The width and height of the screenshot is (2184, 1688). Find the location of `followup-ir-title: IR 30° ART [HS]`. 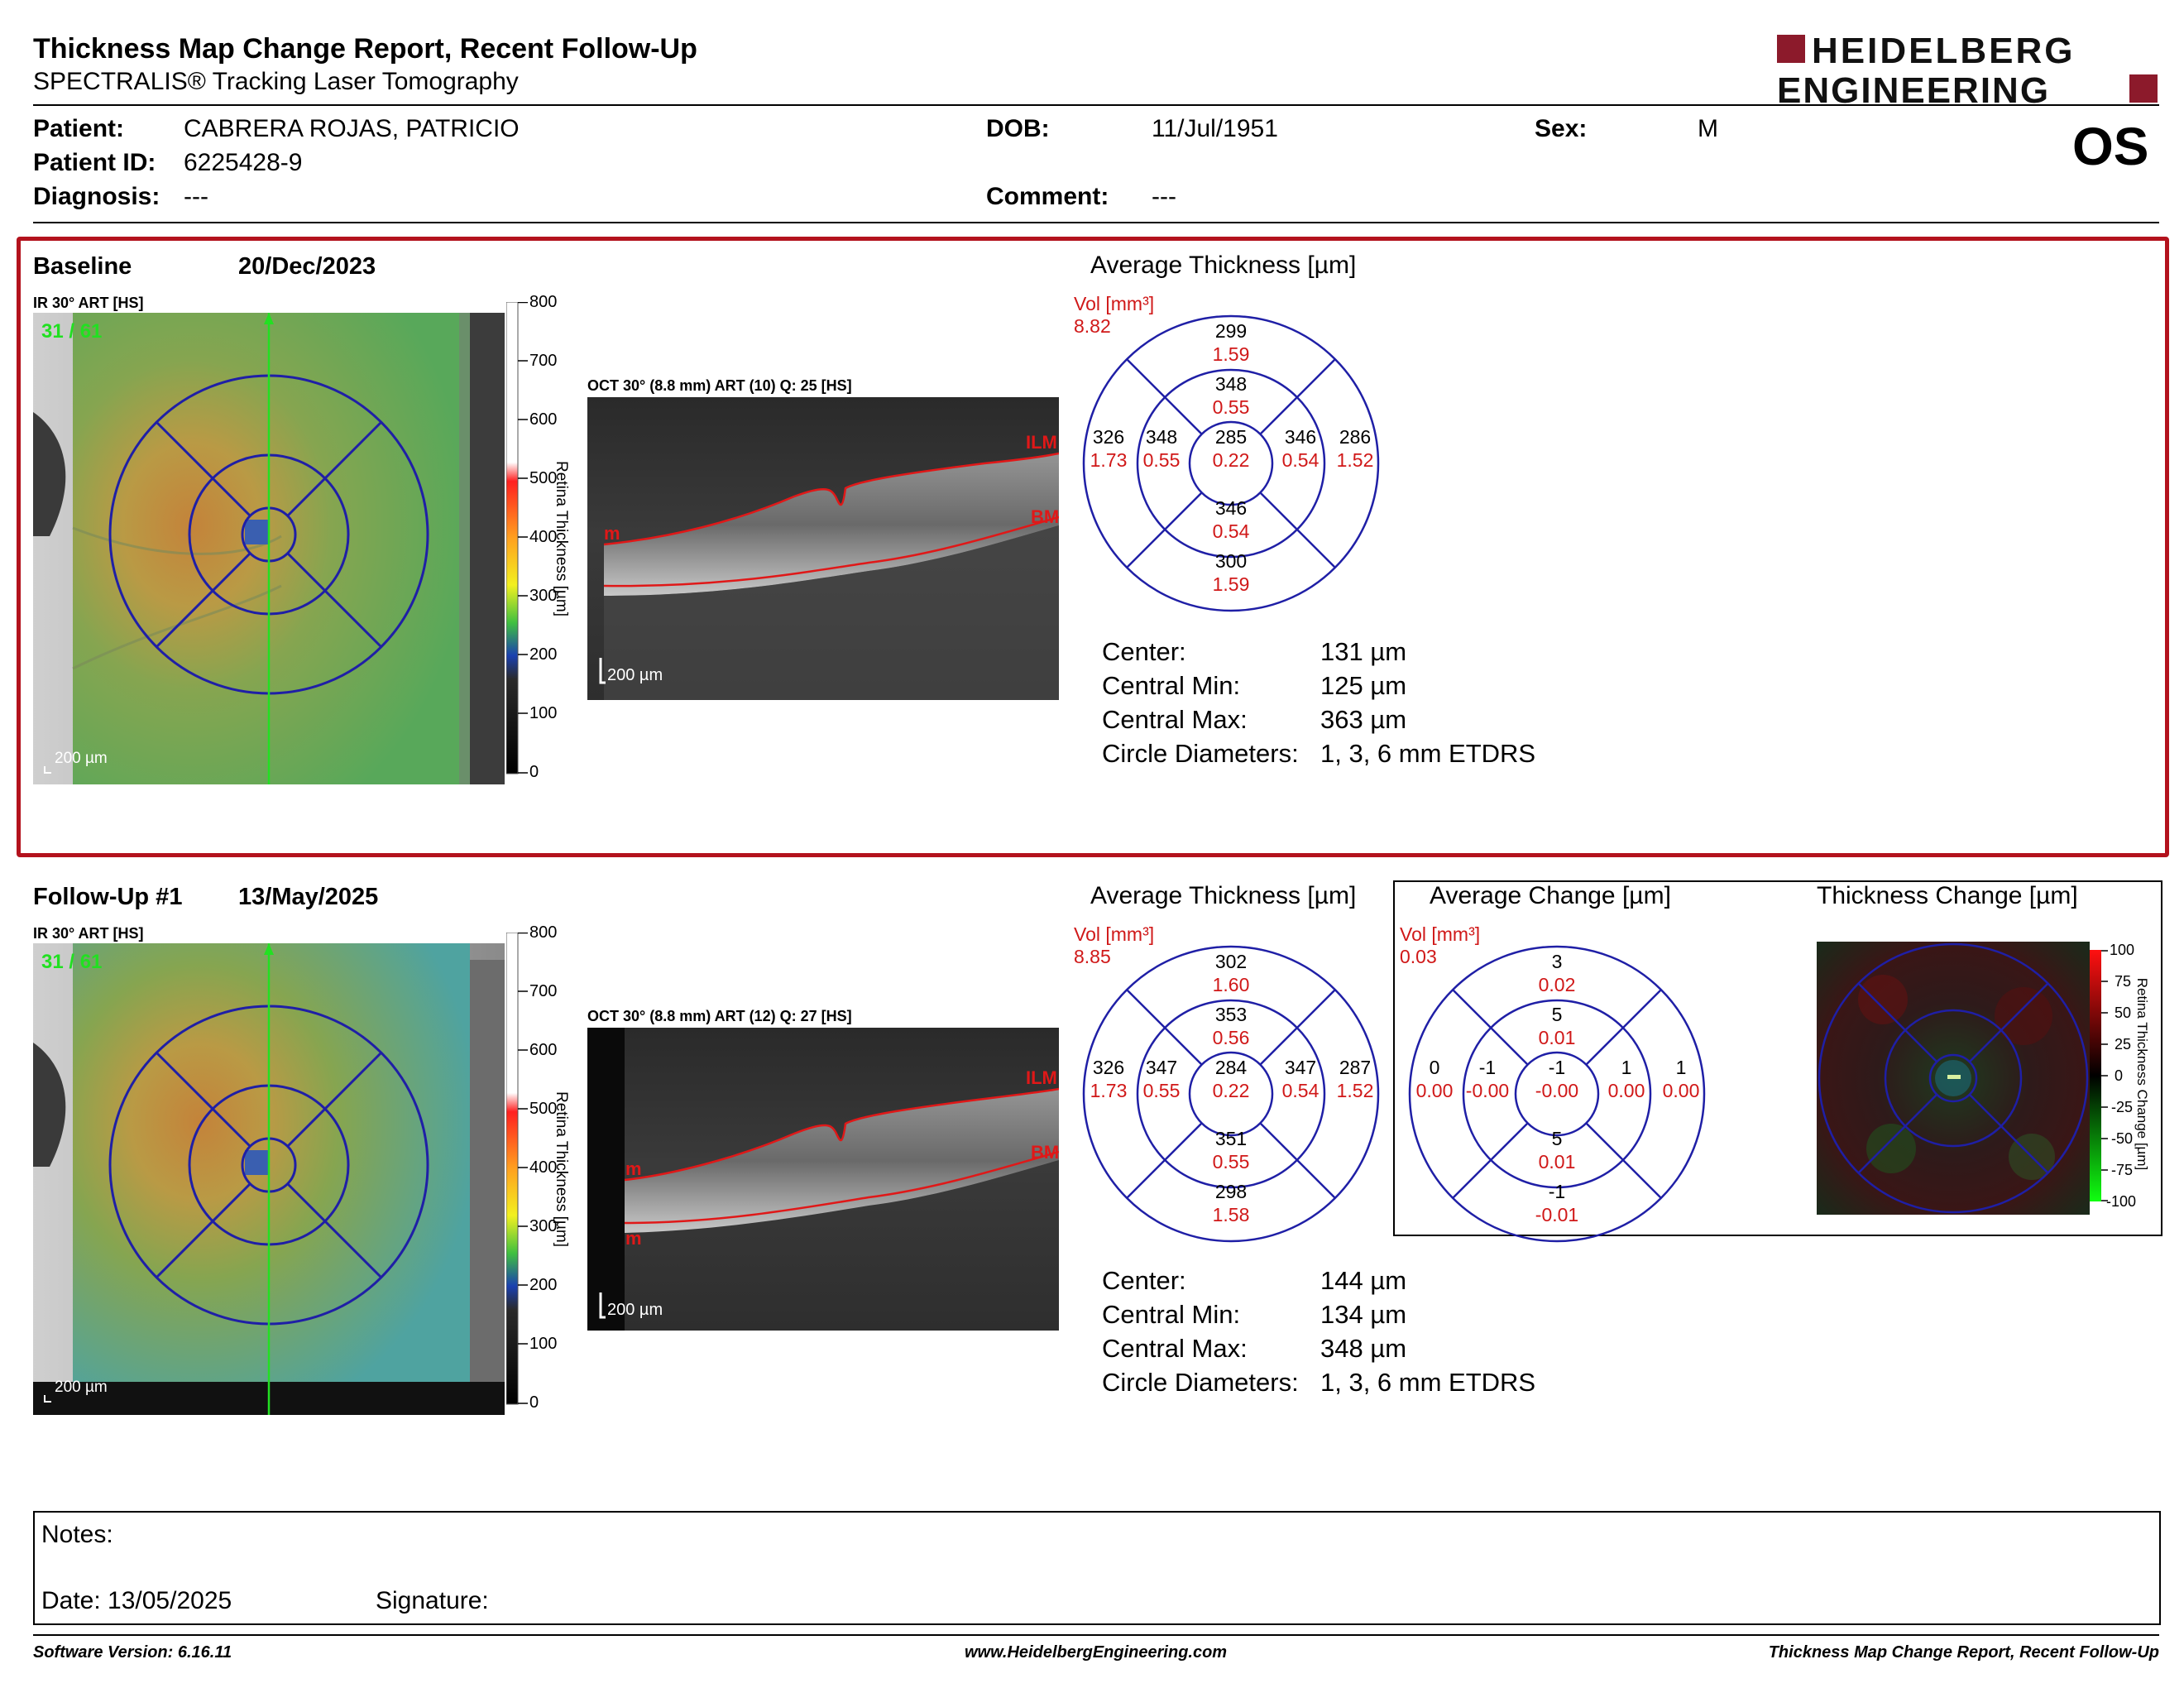

followup-ir-title: IR 30° ART [HS] is located at coordinates (88, 933).